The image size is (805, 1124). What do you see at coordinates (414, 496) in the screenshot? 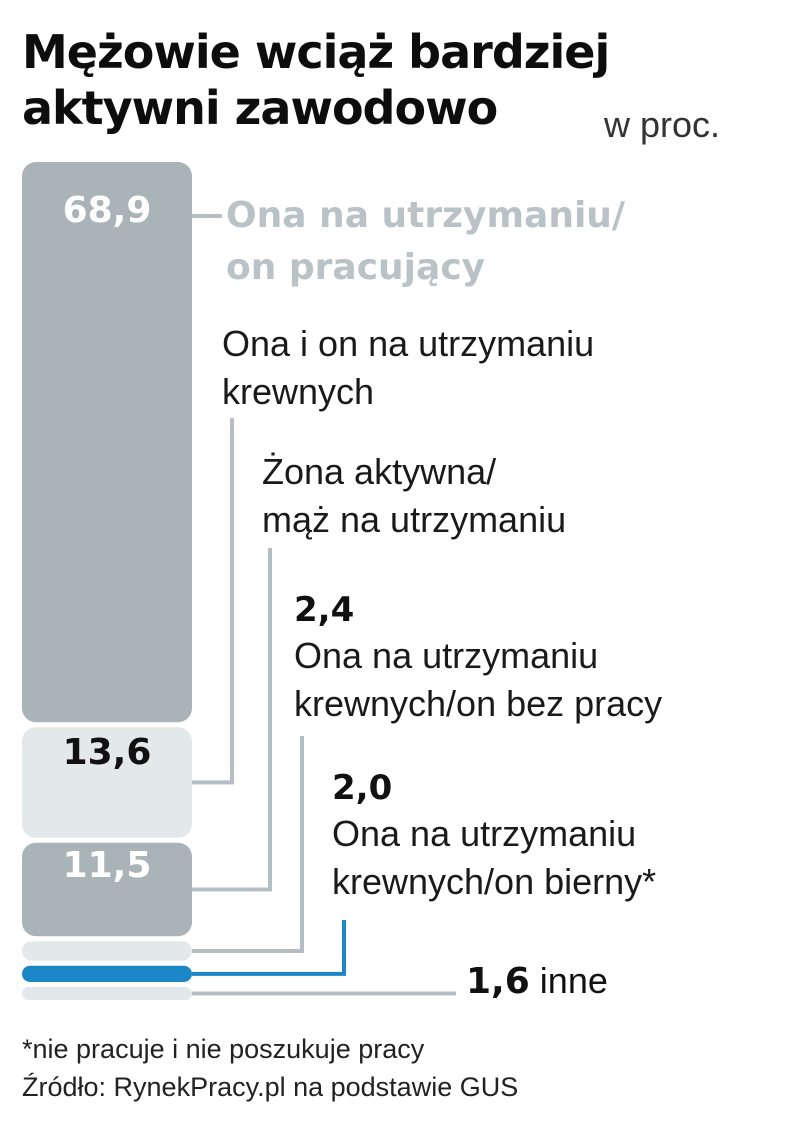
I see `category-label-2: Żona aktywna/ mąż na utrzymaniu` at bounding box center [414, 496].